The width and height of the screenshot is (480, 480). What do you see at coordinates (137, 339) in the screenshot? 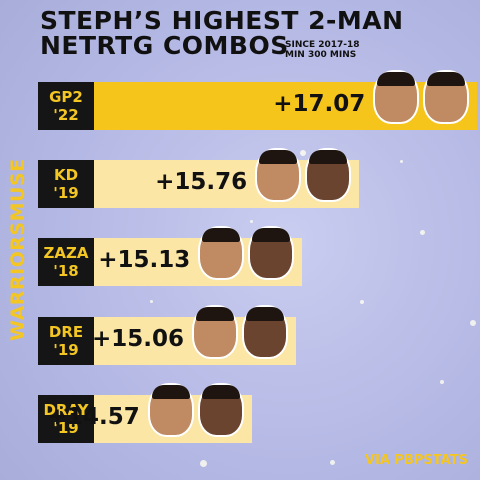
I see `value-label: +15.06` at bounding box center [137, 339].